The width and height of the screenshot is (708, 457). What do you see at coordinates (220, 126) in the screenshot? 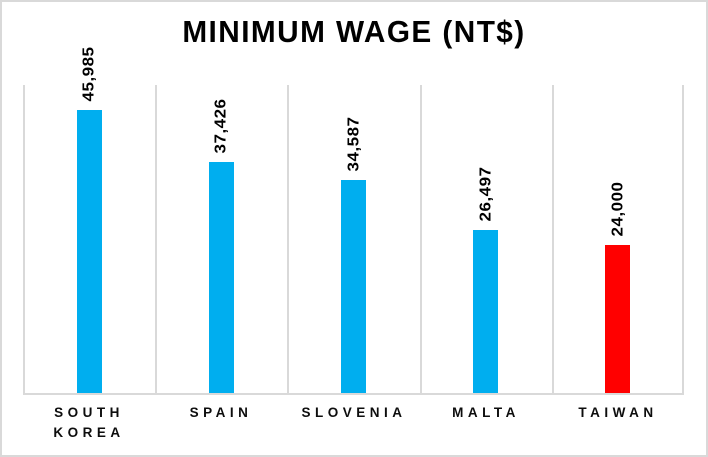
I see `bar-value-label: 37,426` at bounding box center [220, 126].